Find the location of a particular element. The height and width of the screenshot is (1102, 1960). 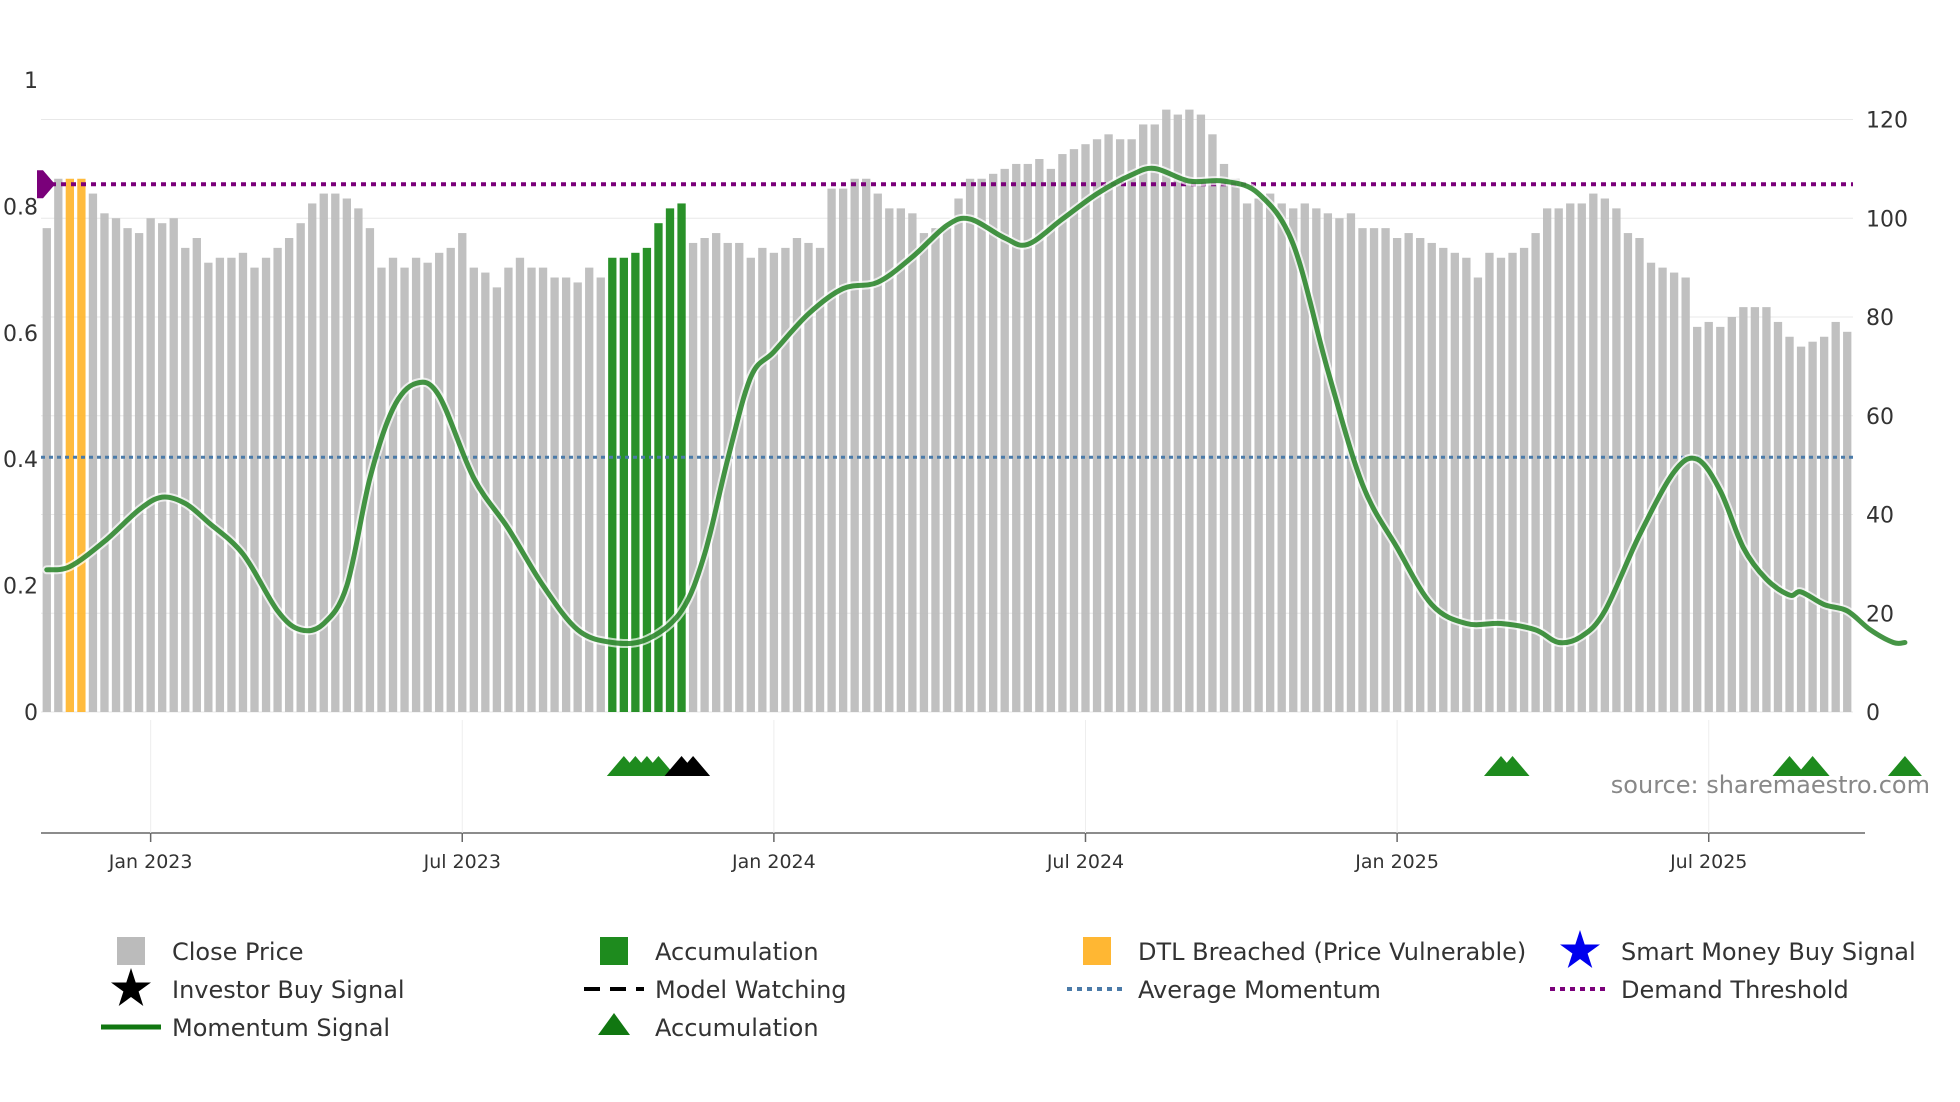

legend-label-accum: Accumulation is located at coordinates (737, 952).